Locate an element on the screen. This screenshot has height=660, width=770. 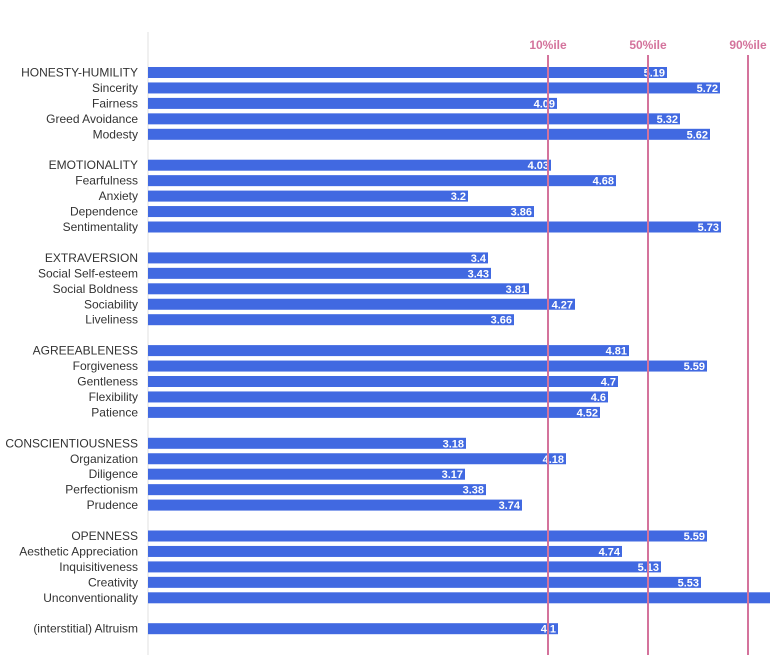
data-label: 5.73 is located at coordinates (708, 228).